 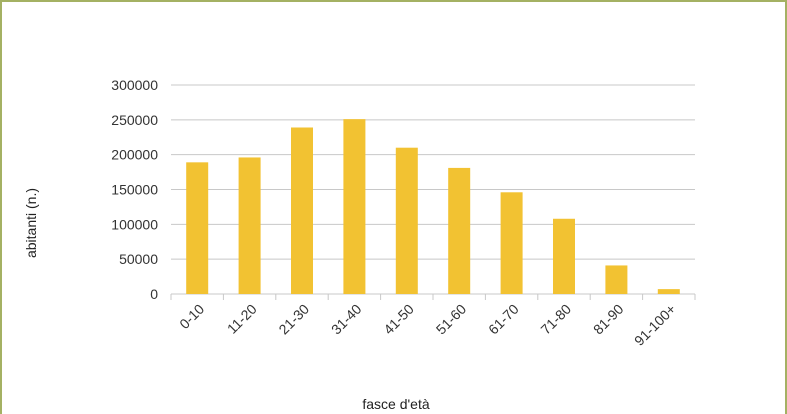 What do you see at coordinates (668, 291) in the screenshot?
I see `bar-91-100+` at bounding box center [668, 291].